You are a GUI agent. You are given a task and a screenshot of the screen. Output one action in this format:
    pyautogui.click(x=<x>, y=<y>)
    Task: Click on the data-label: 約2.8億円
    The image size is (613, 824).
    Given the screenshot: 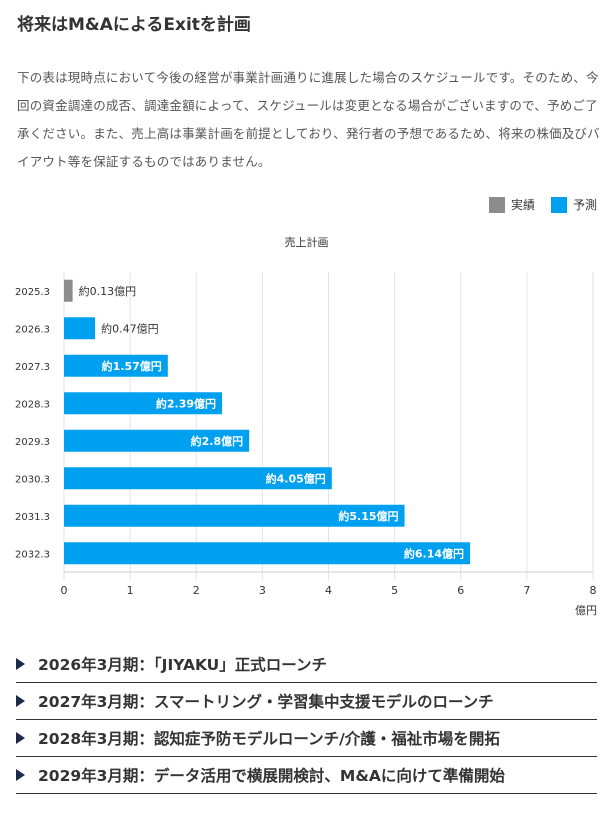 What is the action you would take?
    pyautogui.click(x=217, y=441)
    